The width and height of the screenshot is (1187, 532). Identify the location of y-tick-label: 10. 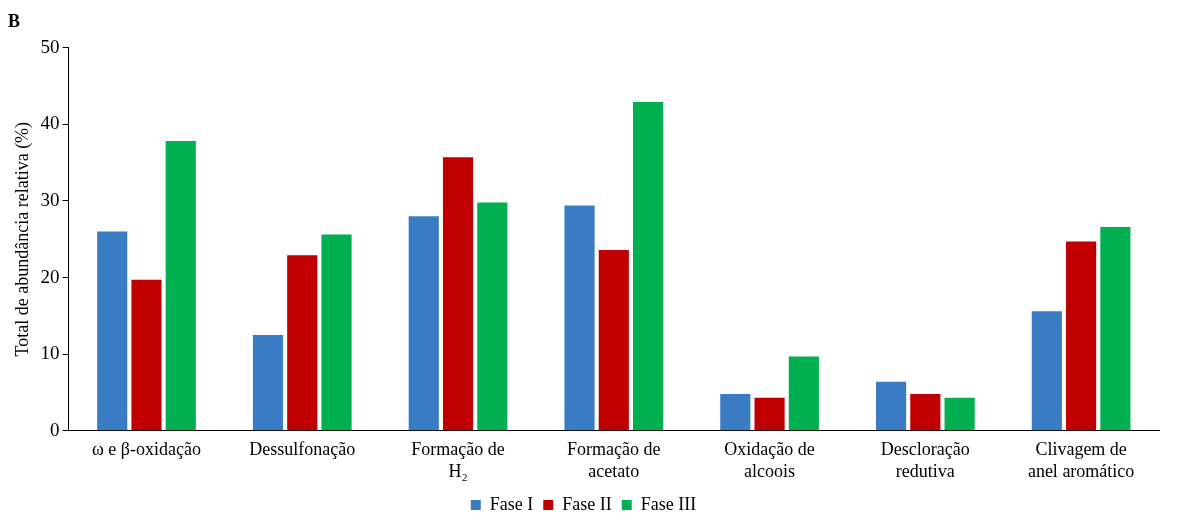
(50, 353).